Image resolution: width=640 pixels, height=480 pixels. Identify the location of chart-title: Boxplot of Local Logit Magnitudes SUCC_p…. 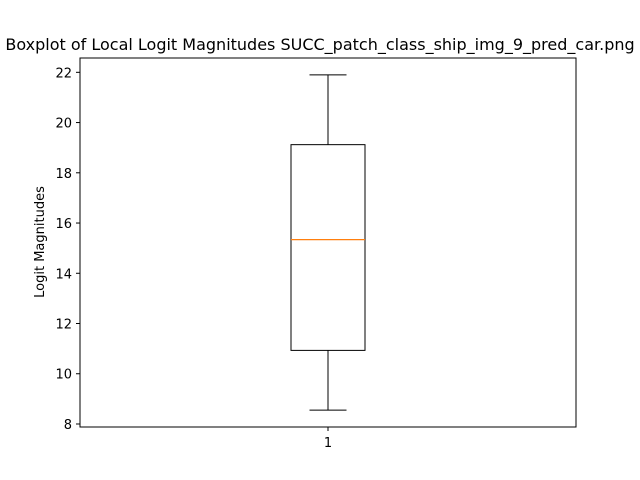
(319, 45).